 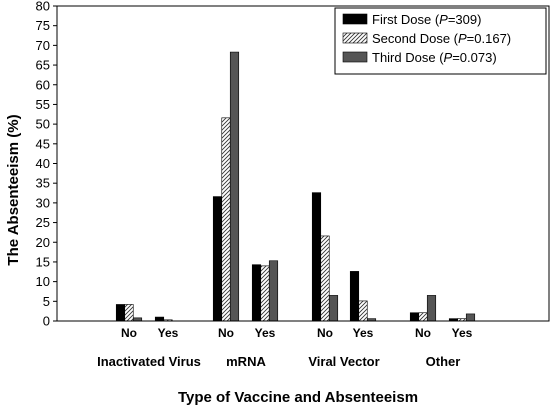 What do you see at coordinates (43, 202) in the screenshot?
I see `y-tick-label: 30` at bounding box center [43, 202].